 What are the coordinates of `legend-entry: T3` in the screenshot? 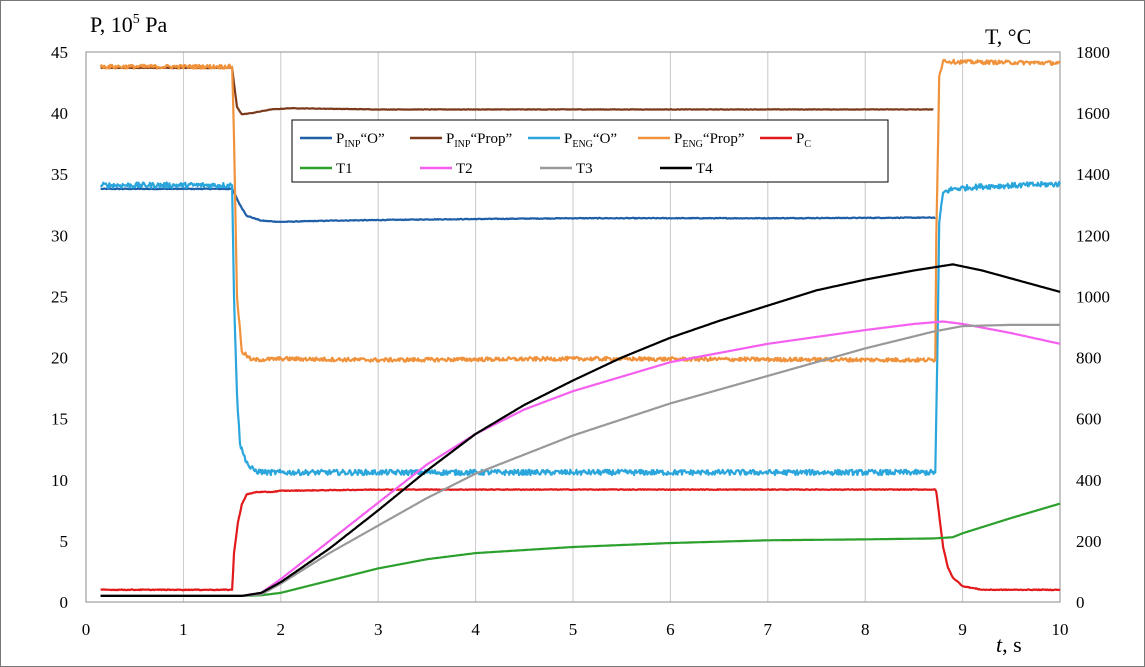 It's located at (584, 169).